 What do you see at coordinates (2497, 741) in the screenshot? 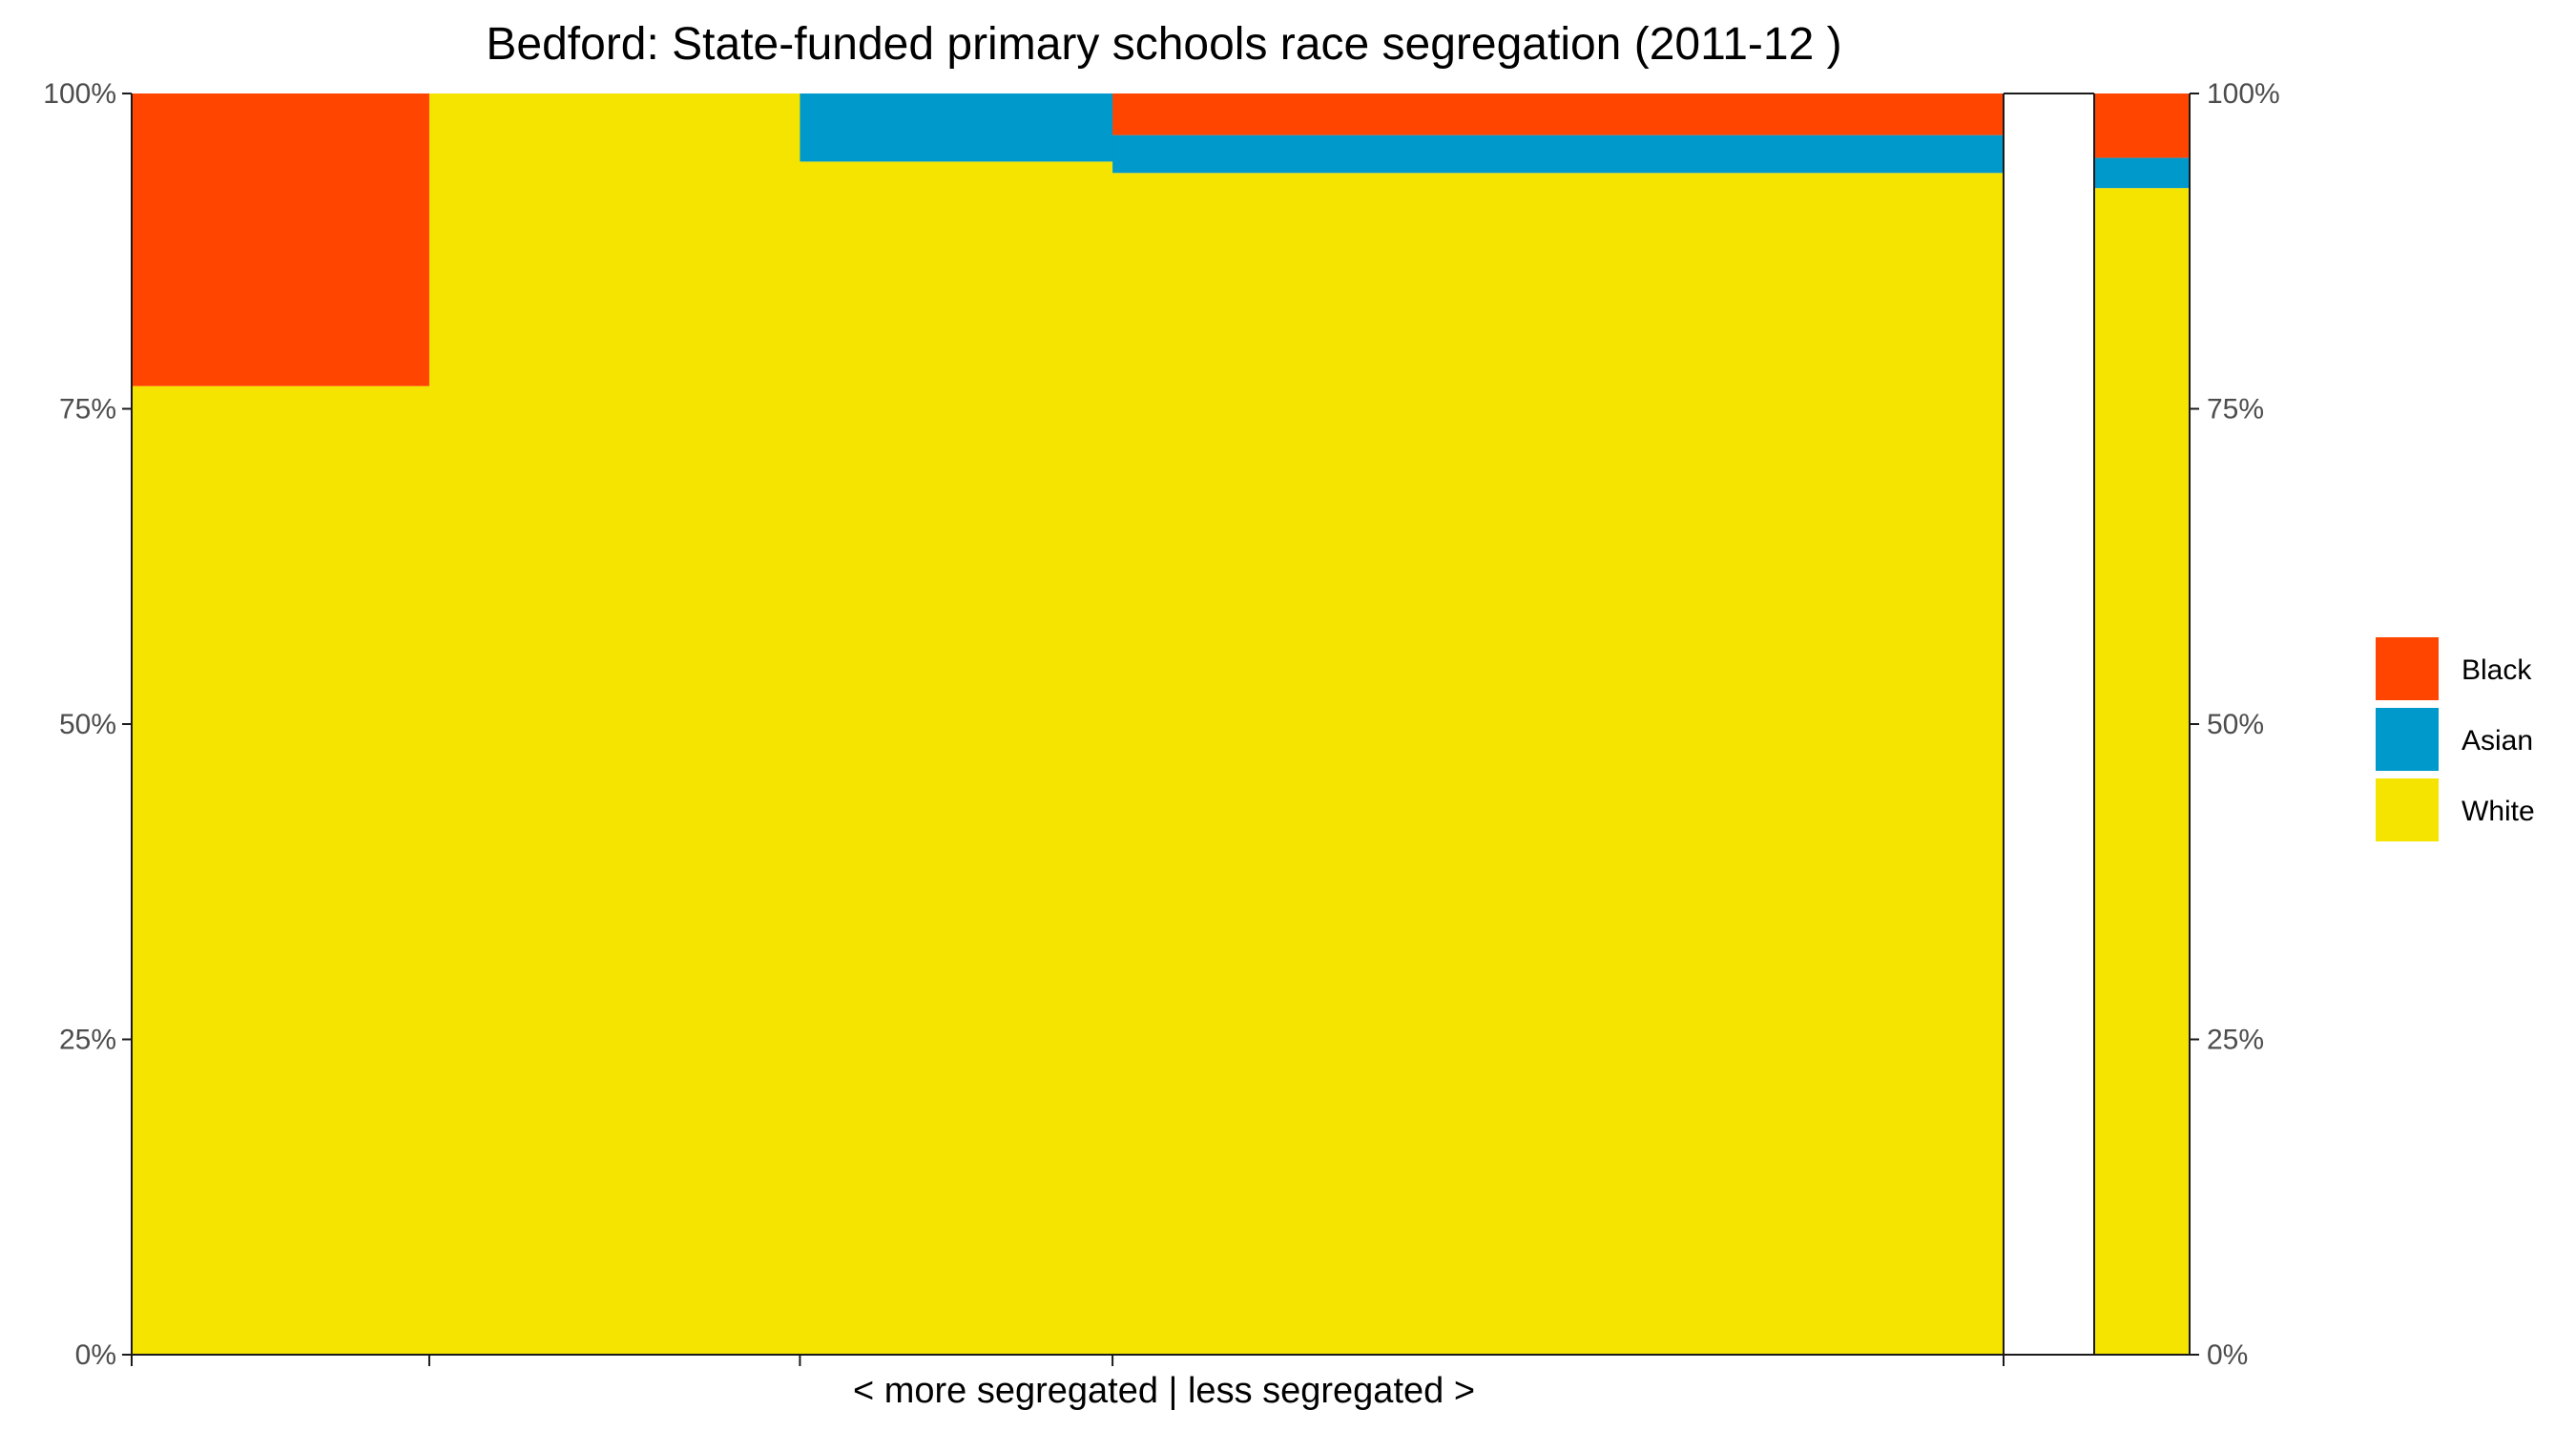
I see `legend-label-asian: Asian` at bounding box center [2497, 741].